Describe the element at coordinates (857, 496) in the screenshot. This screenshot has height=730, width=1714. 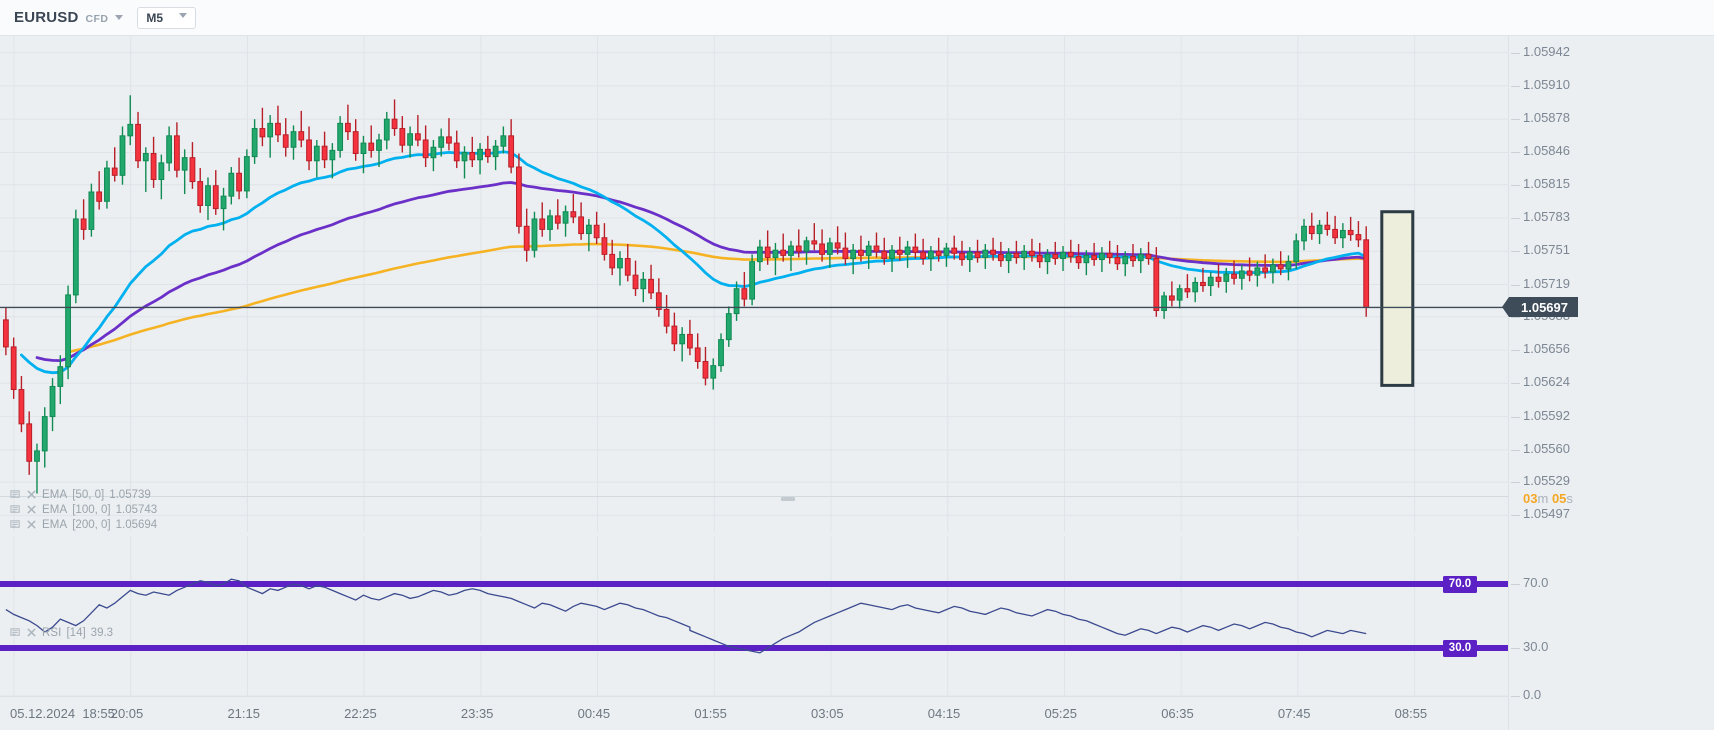
I see `pane-divider` at that location.